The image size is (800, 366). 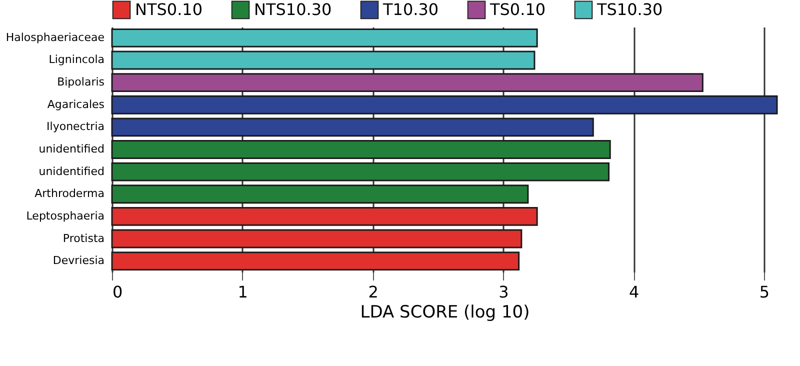 What do you see at coordinates (55, 37) in the screenshot?
I see `y-tick-label: Halosphaeriaceae` at bounding box center [55, 37].